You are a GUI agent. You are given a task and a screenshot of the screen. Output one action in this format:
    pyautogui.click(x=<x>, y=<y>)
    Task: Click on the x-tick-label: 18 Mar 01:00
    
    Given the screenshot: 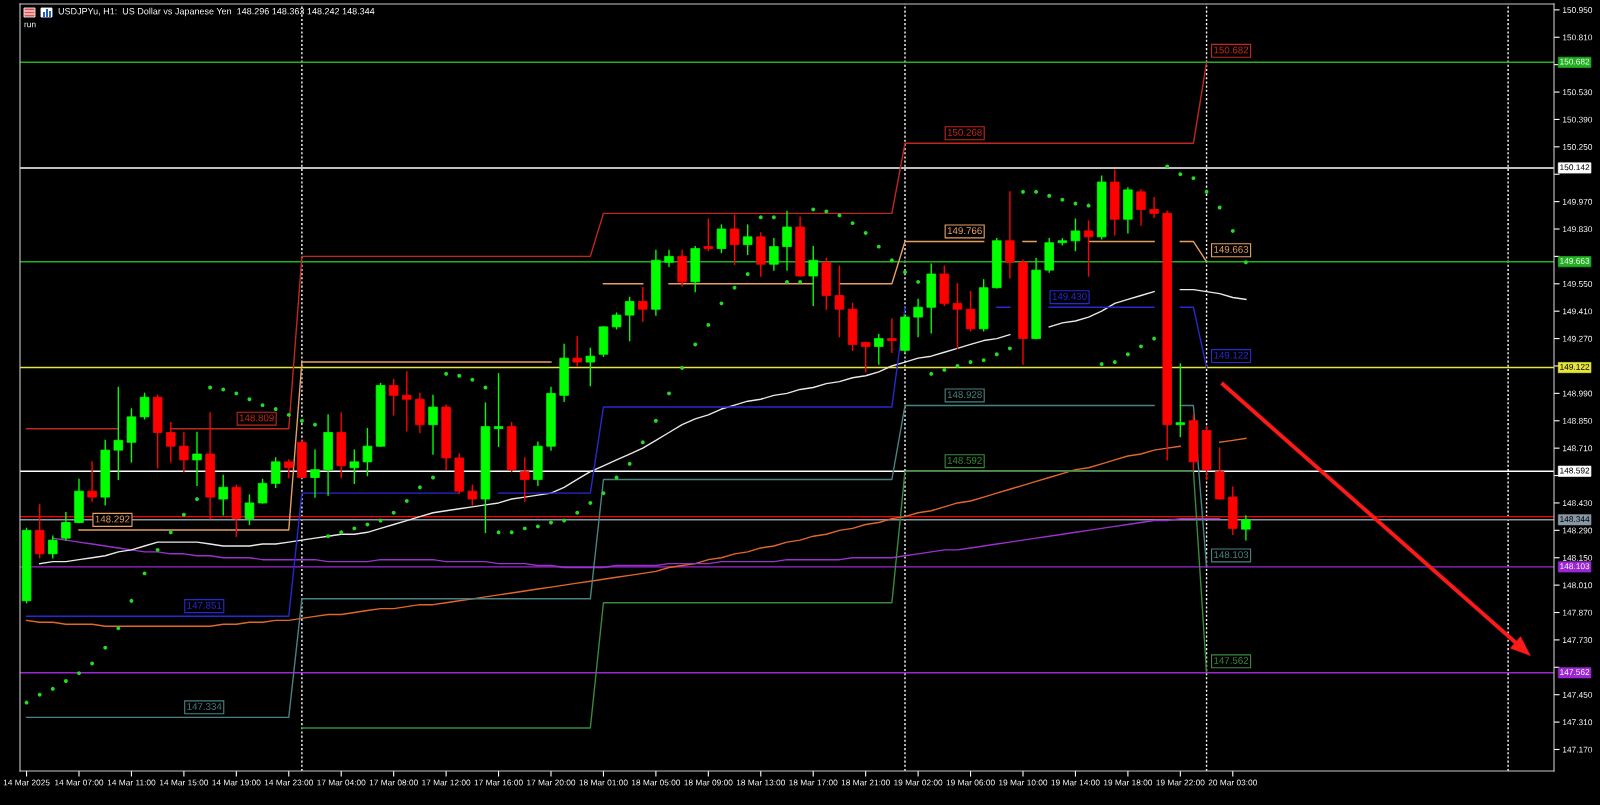 What is the action you would take?
    pyautogui.click(x=603, y=782)
    